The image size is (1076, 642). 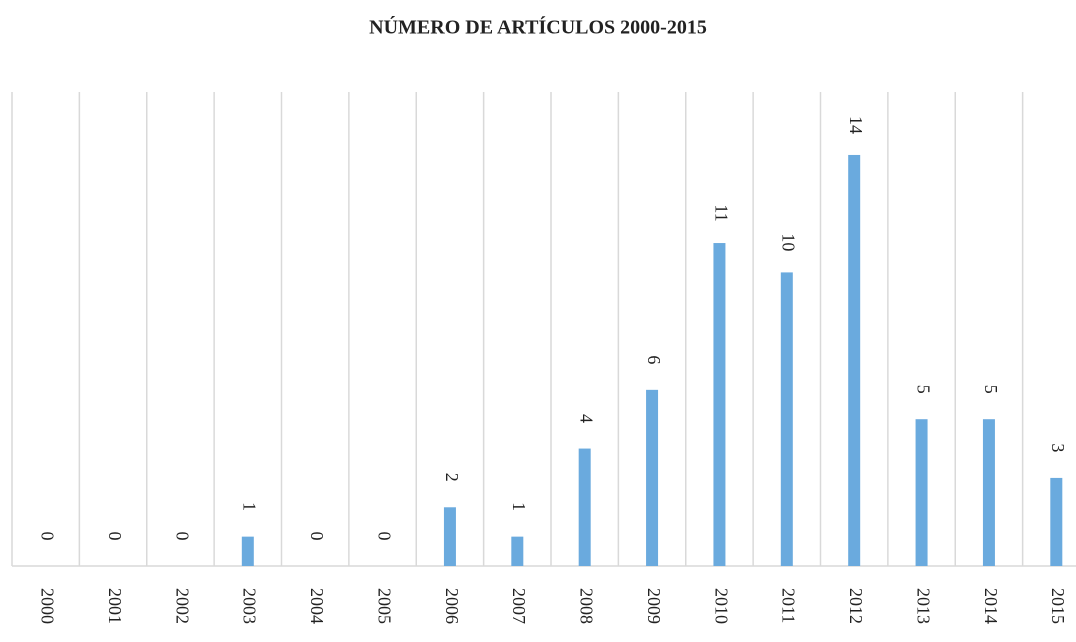 What do you see at coordinates (182, 606) in the screenshot?
I see `x-tick-label: 2002` at bounding box center [182, 606].